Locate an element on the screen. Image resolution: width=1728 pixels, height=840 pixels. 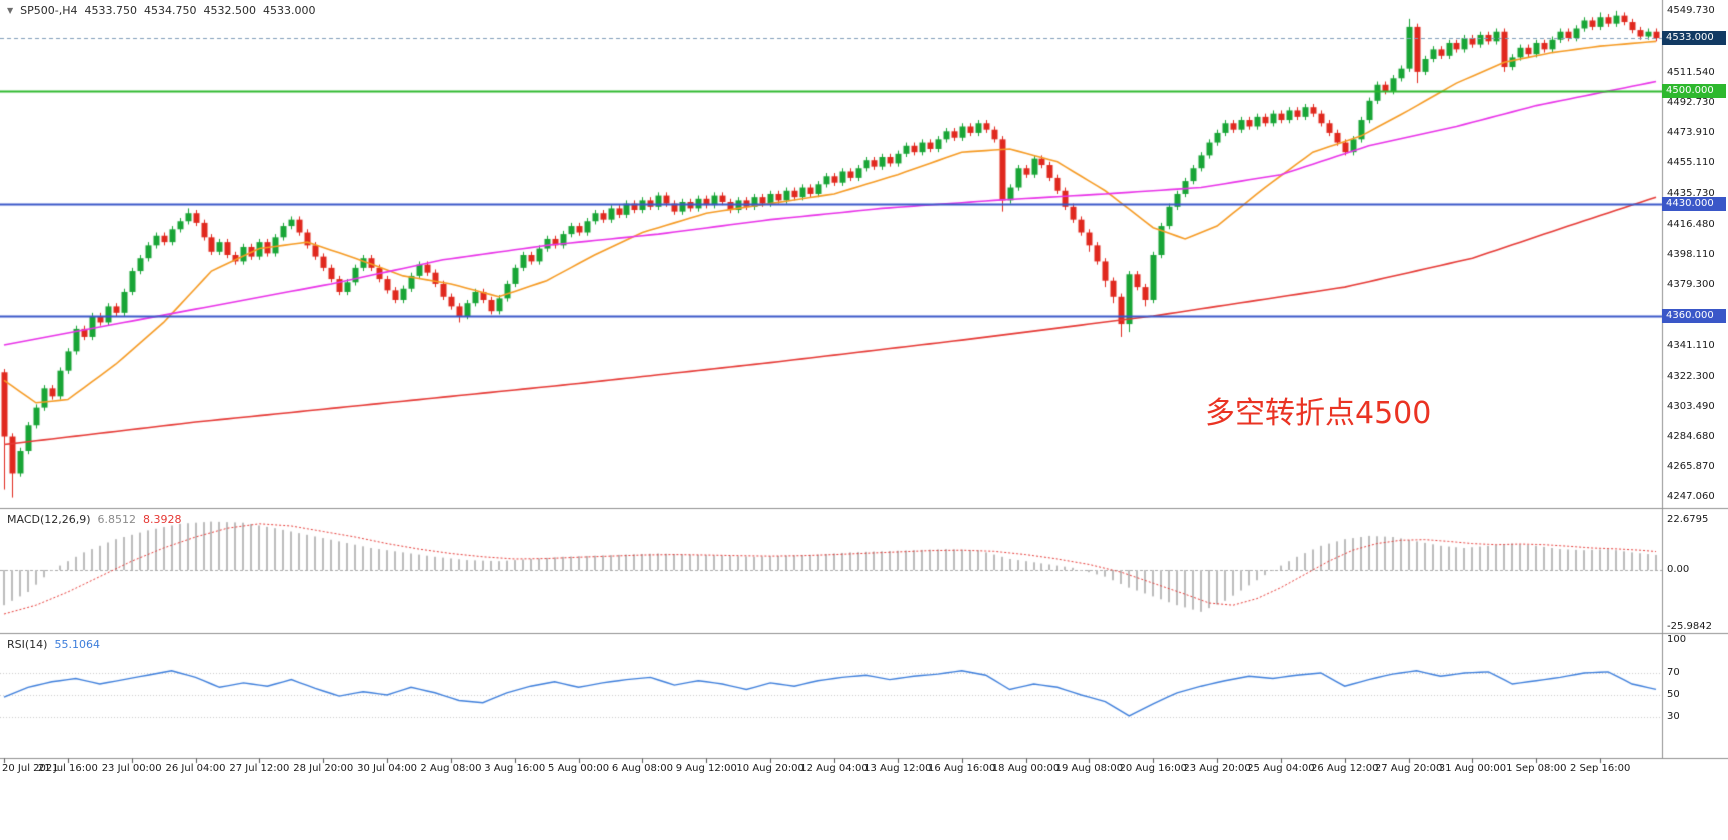
price-axis-label: 4492.730 is located at coordinates (1691, 102).